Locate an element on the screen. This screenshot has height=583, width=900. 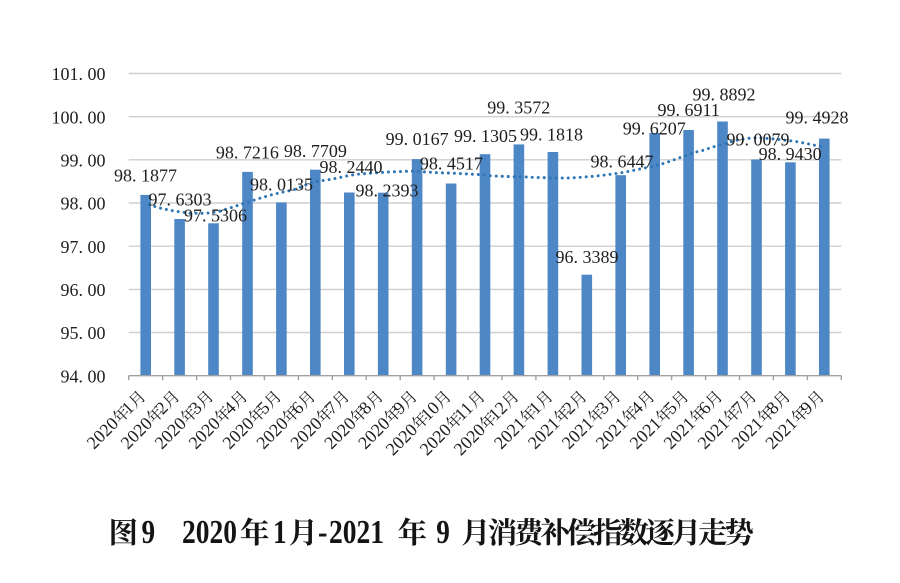
svg-text: 99. 6911 is located at coordinates (689, 110).